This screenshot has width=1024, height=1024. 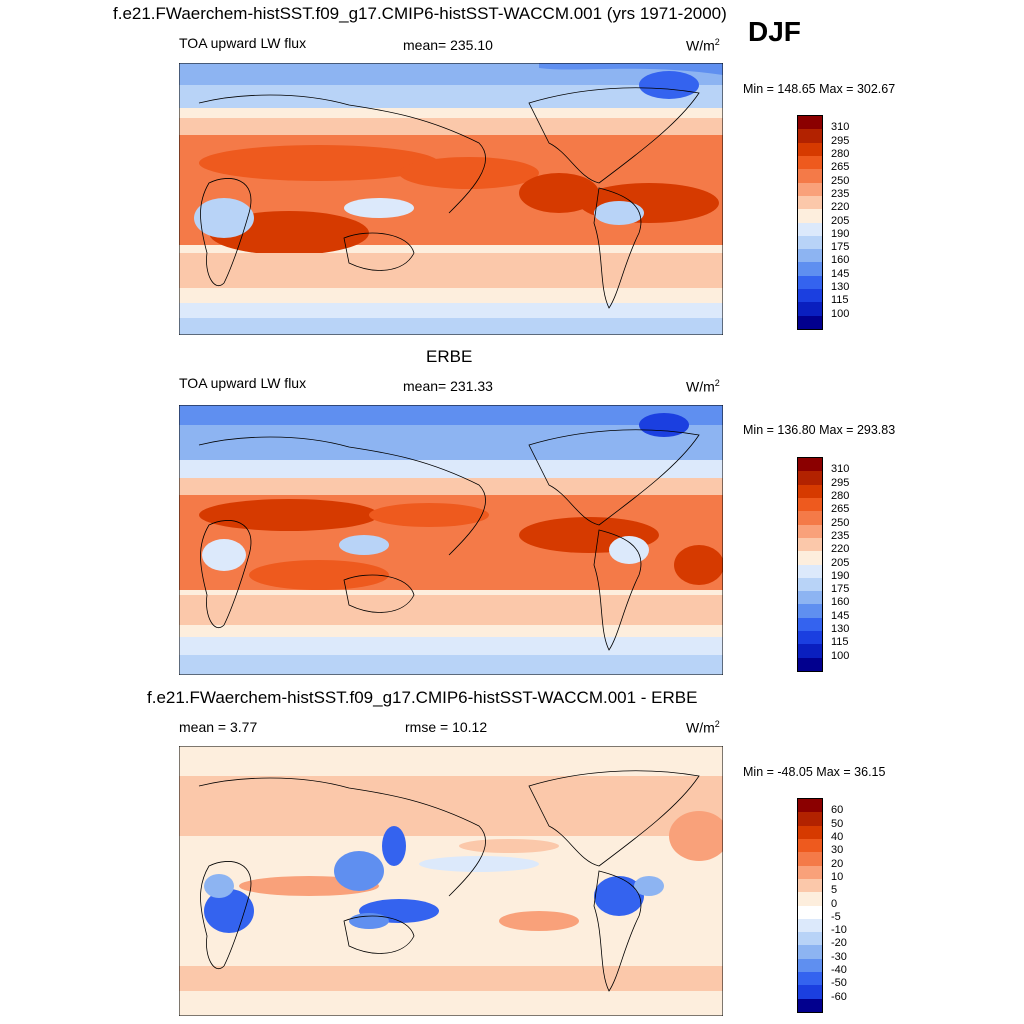 What do you see at coordinates (837, 863) in the screenshot?
I see `colorbar-tick-label: 20` at bounding box center [837, 863].